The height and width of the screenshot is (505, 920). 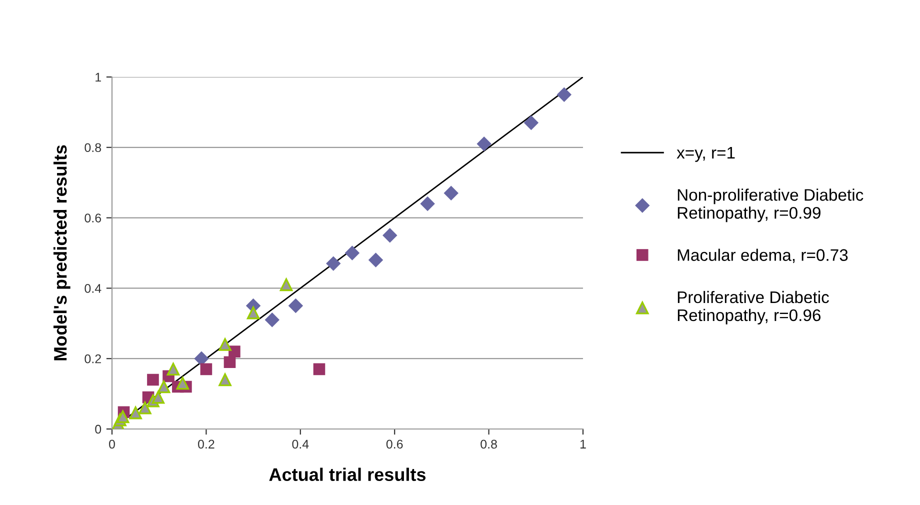 What do you see at coordinates (92, 359) in the screenshot?
I see `y-tick-label: 0.2` at bounding box center [92, 359].